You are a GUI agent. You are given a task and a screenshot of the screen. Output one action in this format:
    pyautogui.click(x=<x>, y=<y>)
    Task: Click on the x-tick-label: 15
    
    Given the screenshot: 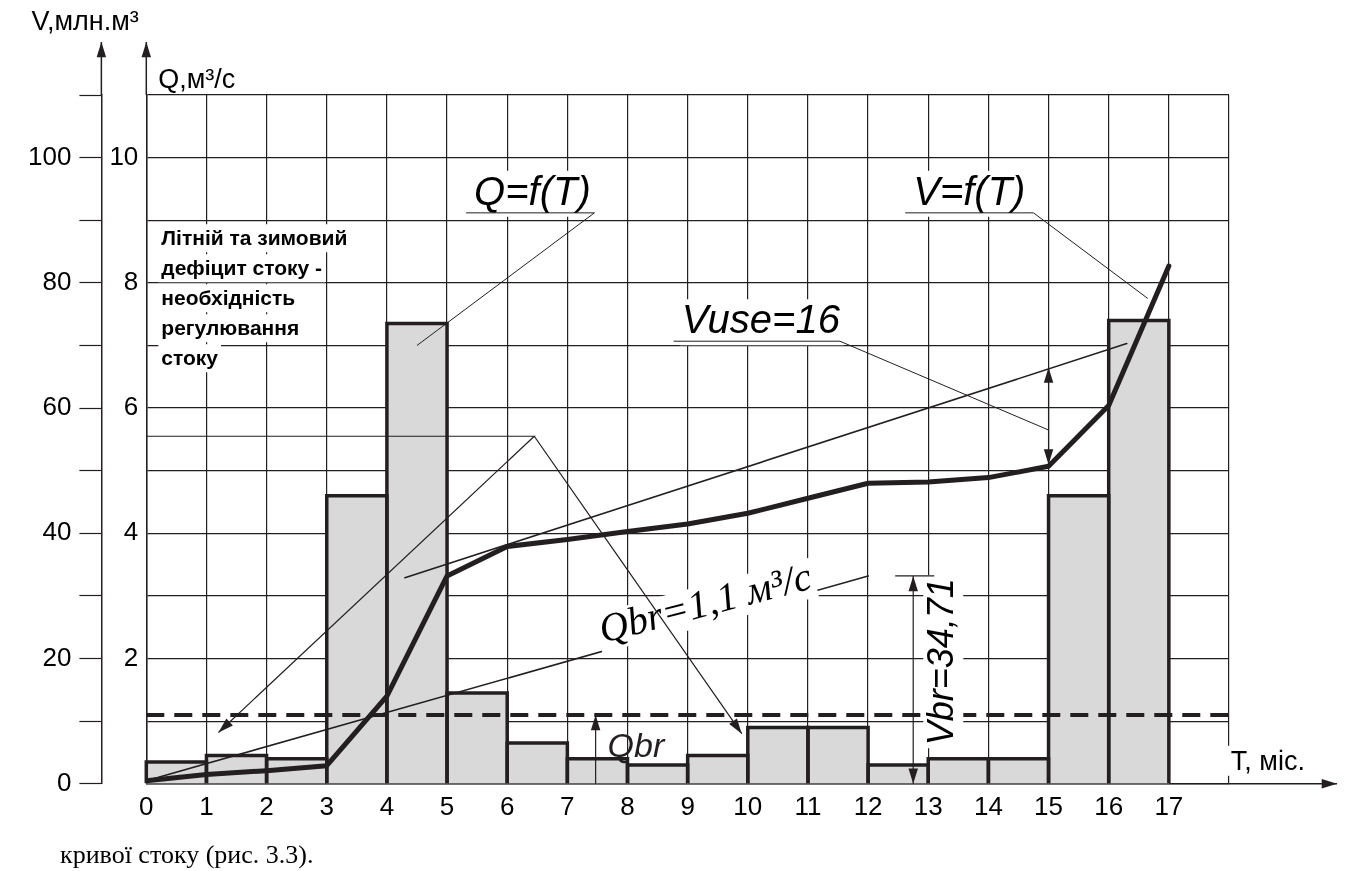 What is the action you would take?
    pyautogui.click(x=1049, y=805)
    